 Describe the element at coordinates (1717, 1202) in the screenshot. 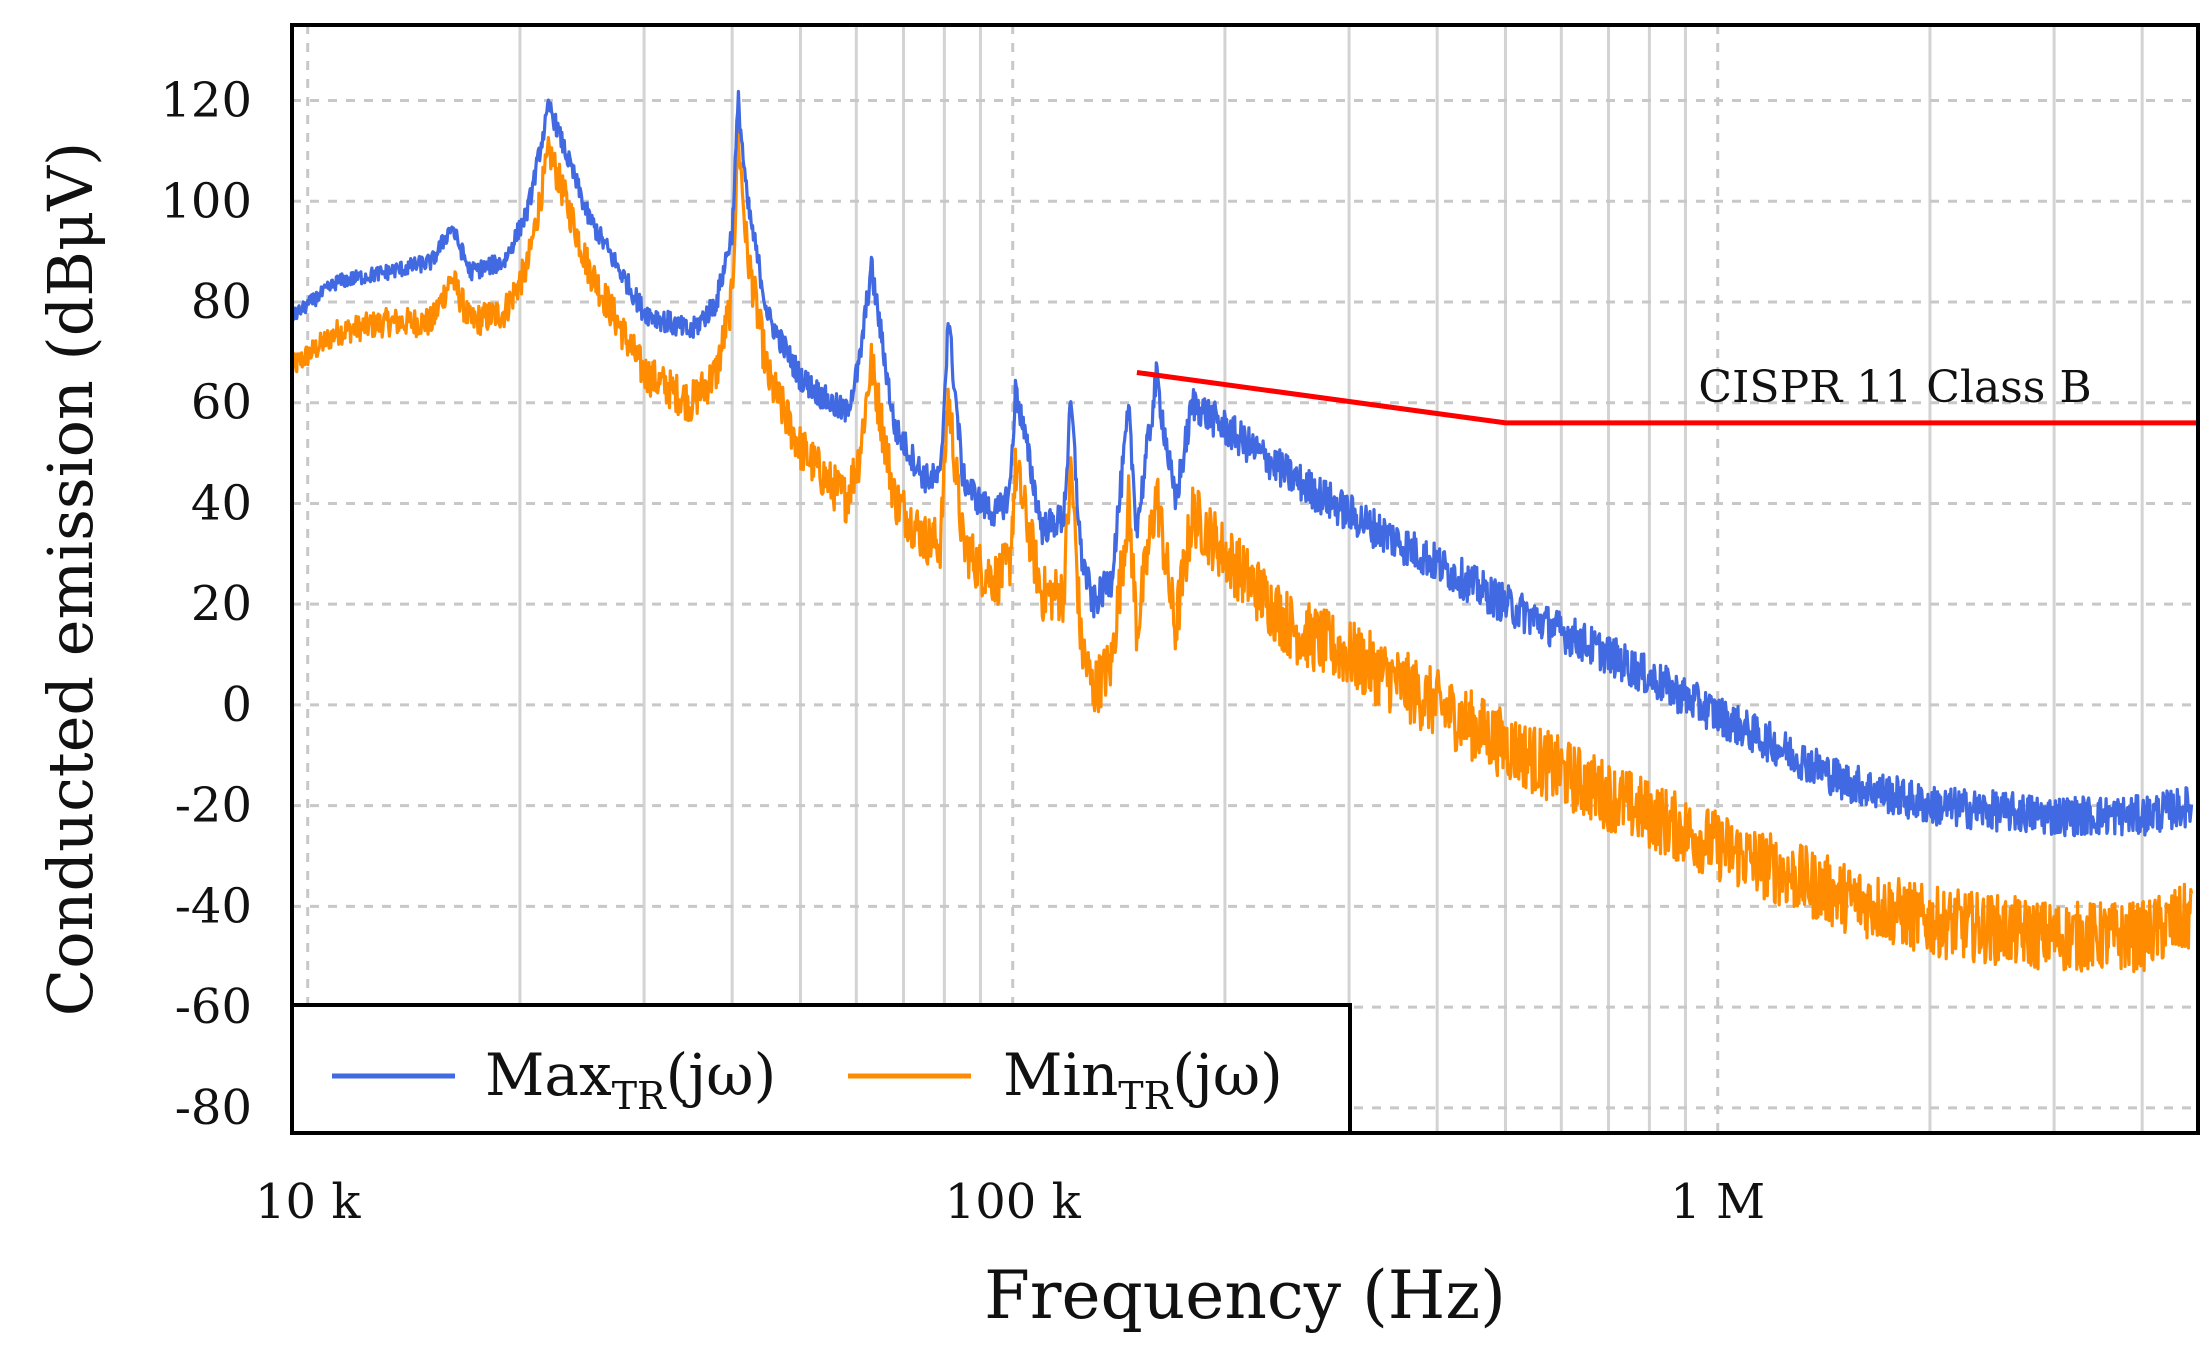

I see `x-tick-label: 1 M` at that location.